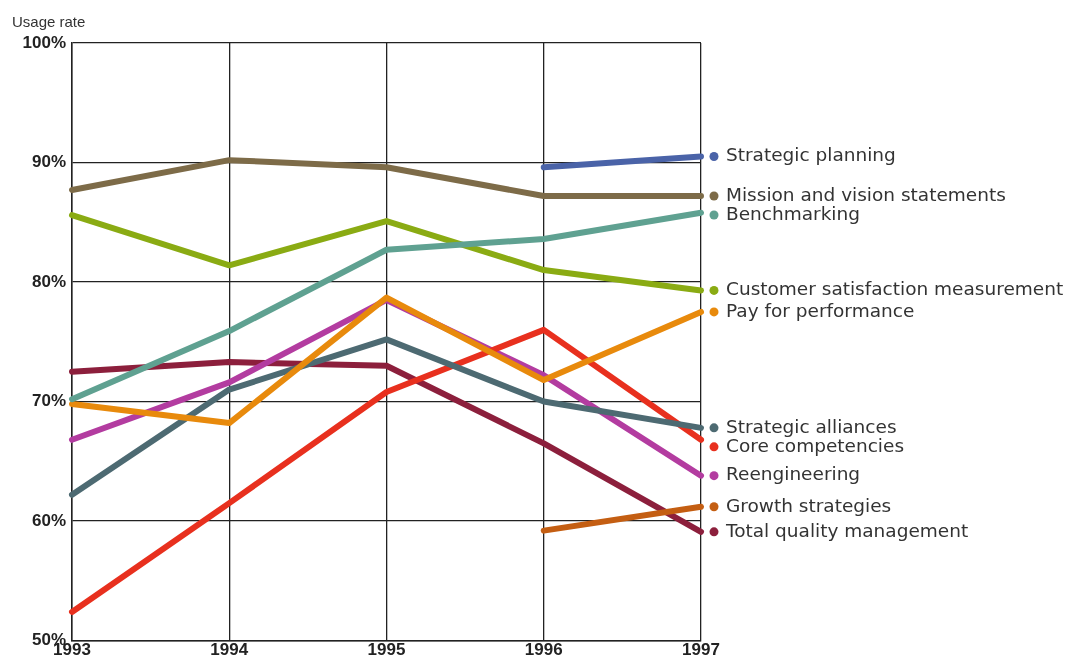  Describe the element at coordinates (48, 162) in the screenshot. I see `y-tick-label: 90%` at that location.